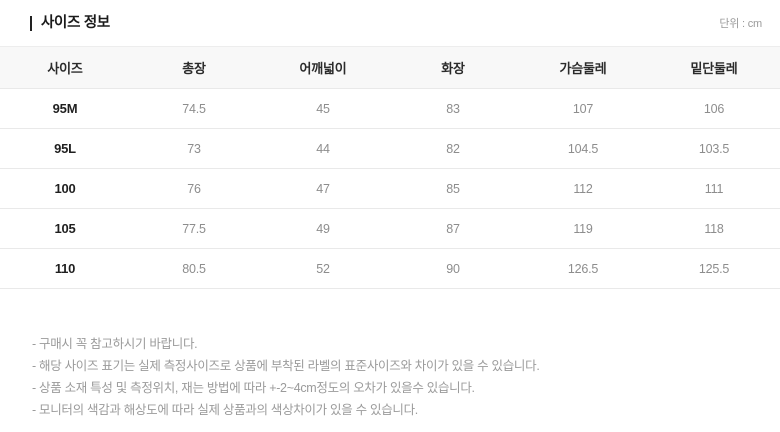 The width and height of the screenshot is (780, 432). What do you see at coordinates (714, 188) in the screenshot?
I see `cell-hem: 111` at bounding box center [714, 188].